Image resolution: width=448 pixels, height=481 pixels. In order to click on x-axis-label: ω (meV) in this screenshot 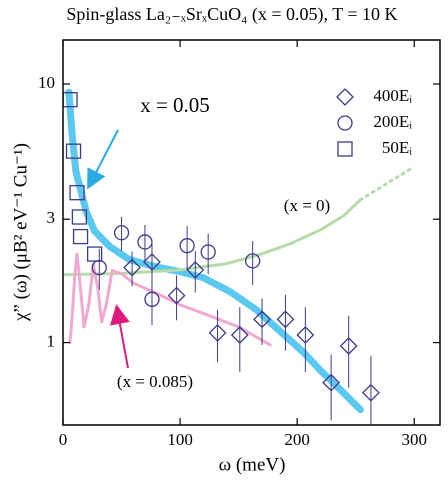, I will do `click(252, 464)`.